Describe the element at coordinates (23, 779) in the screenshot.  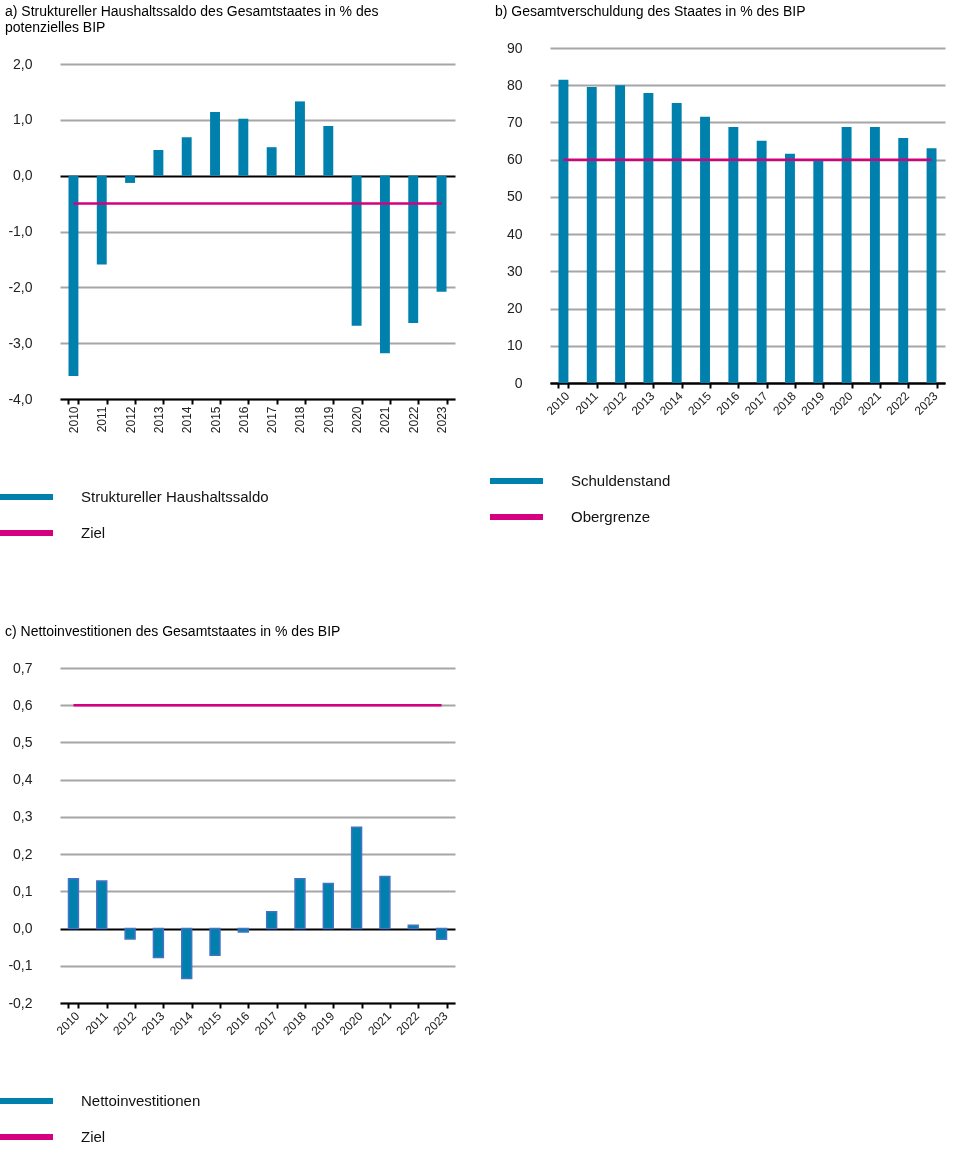
I see `y-tick-label: 0,4` at that location.